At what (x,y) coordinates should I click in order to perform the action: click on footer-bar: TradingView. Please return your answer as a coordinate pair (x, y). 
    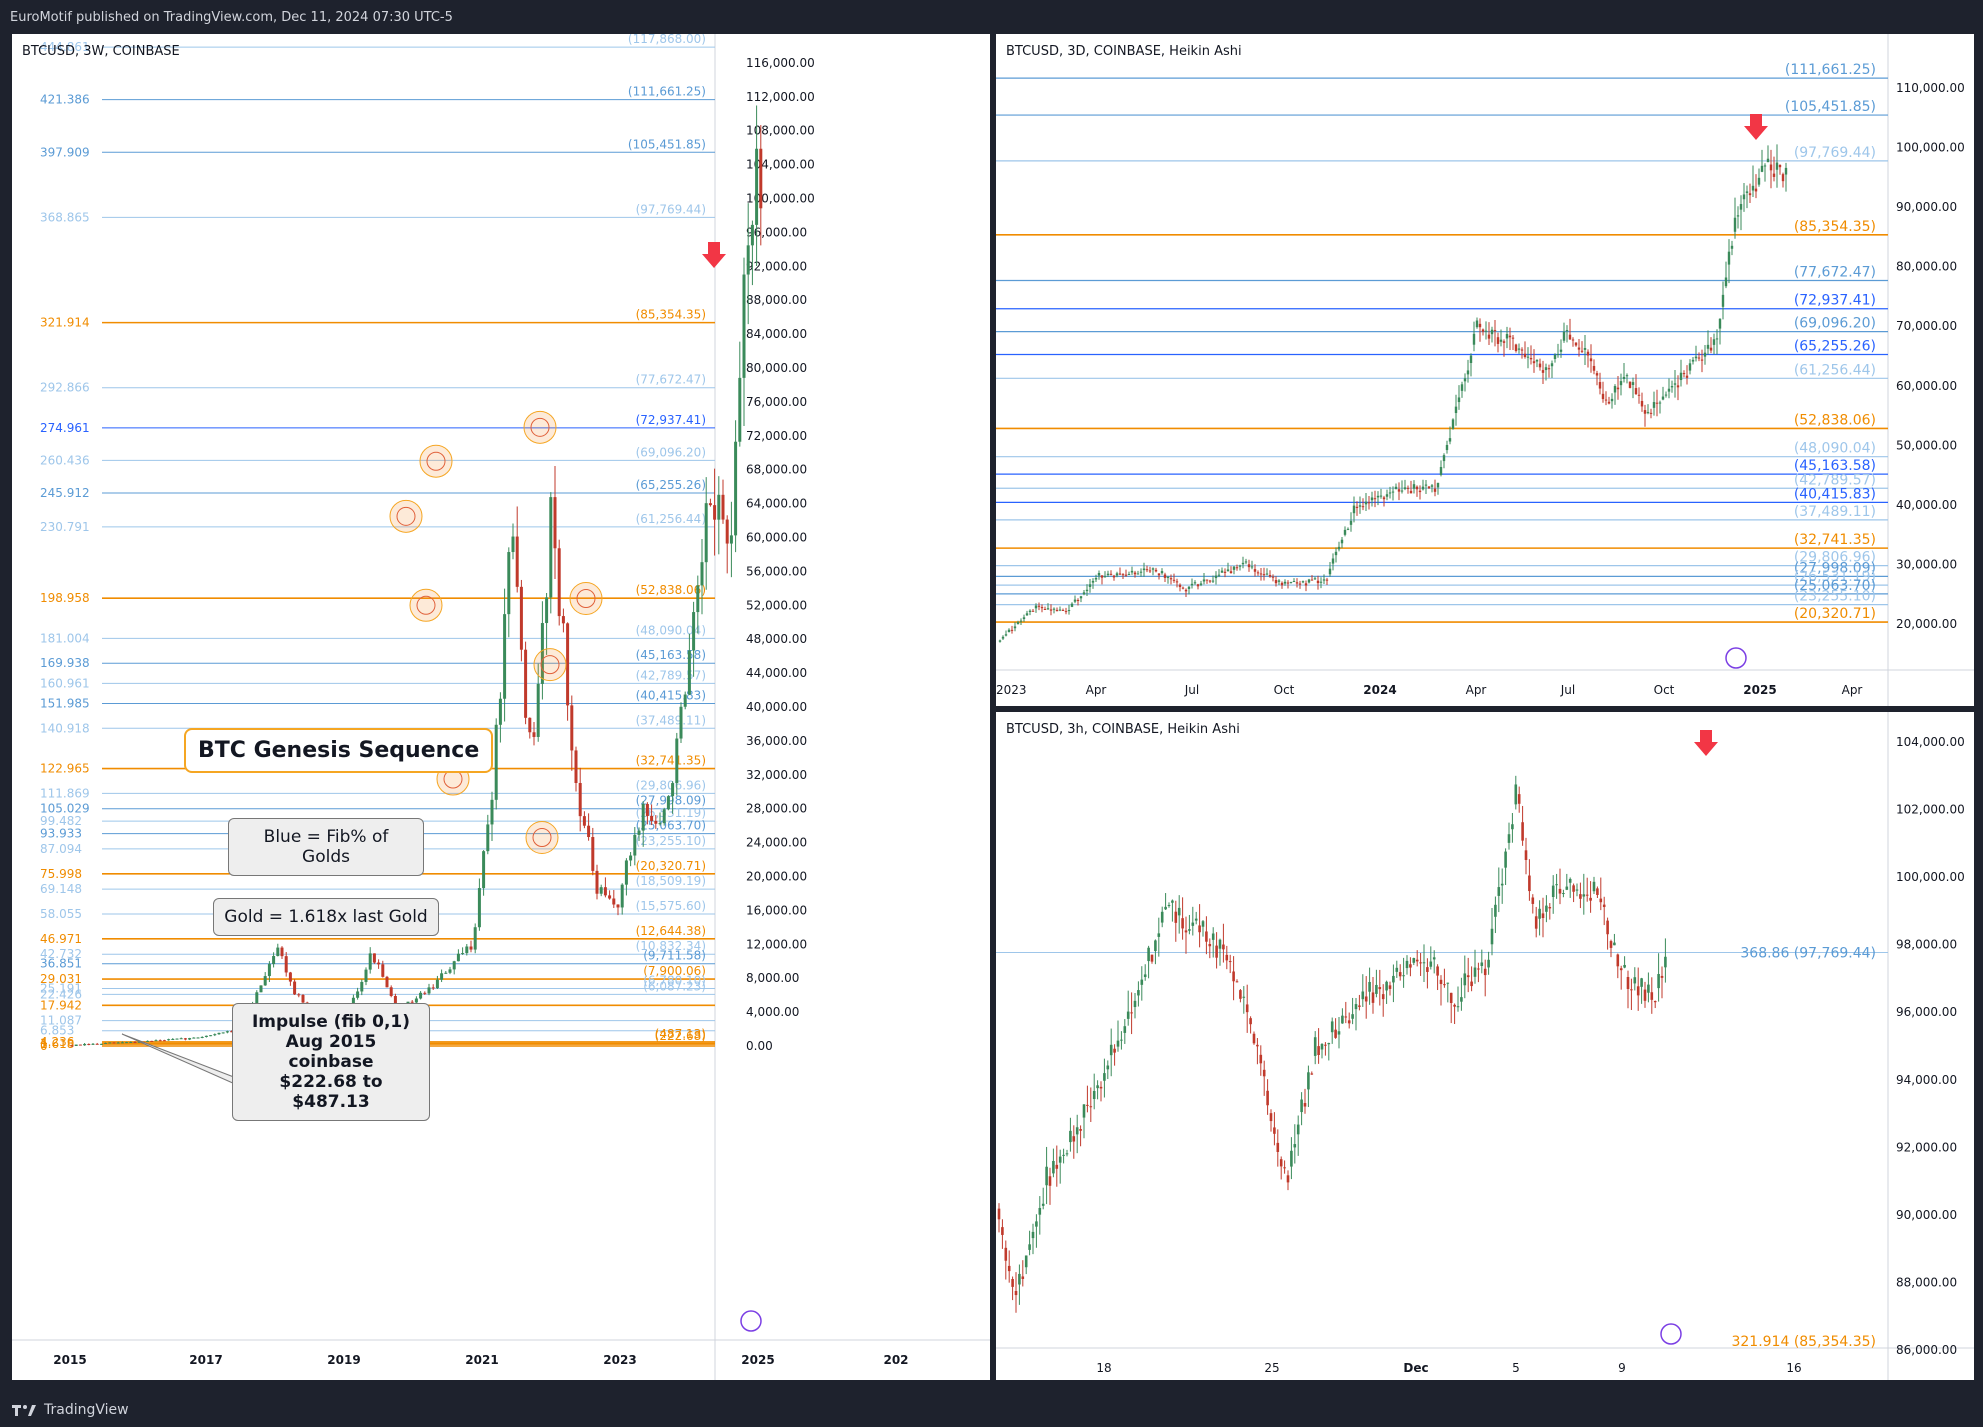
    Looking at the image, I should click on (991, 1409).